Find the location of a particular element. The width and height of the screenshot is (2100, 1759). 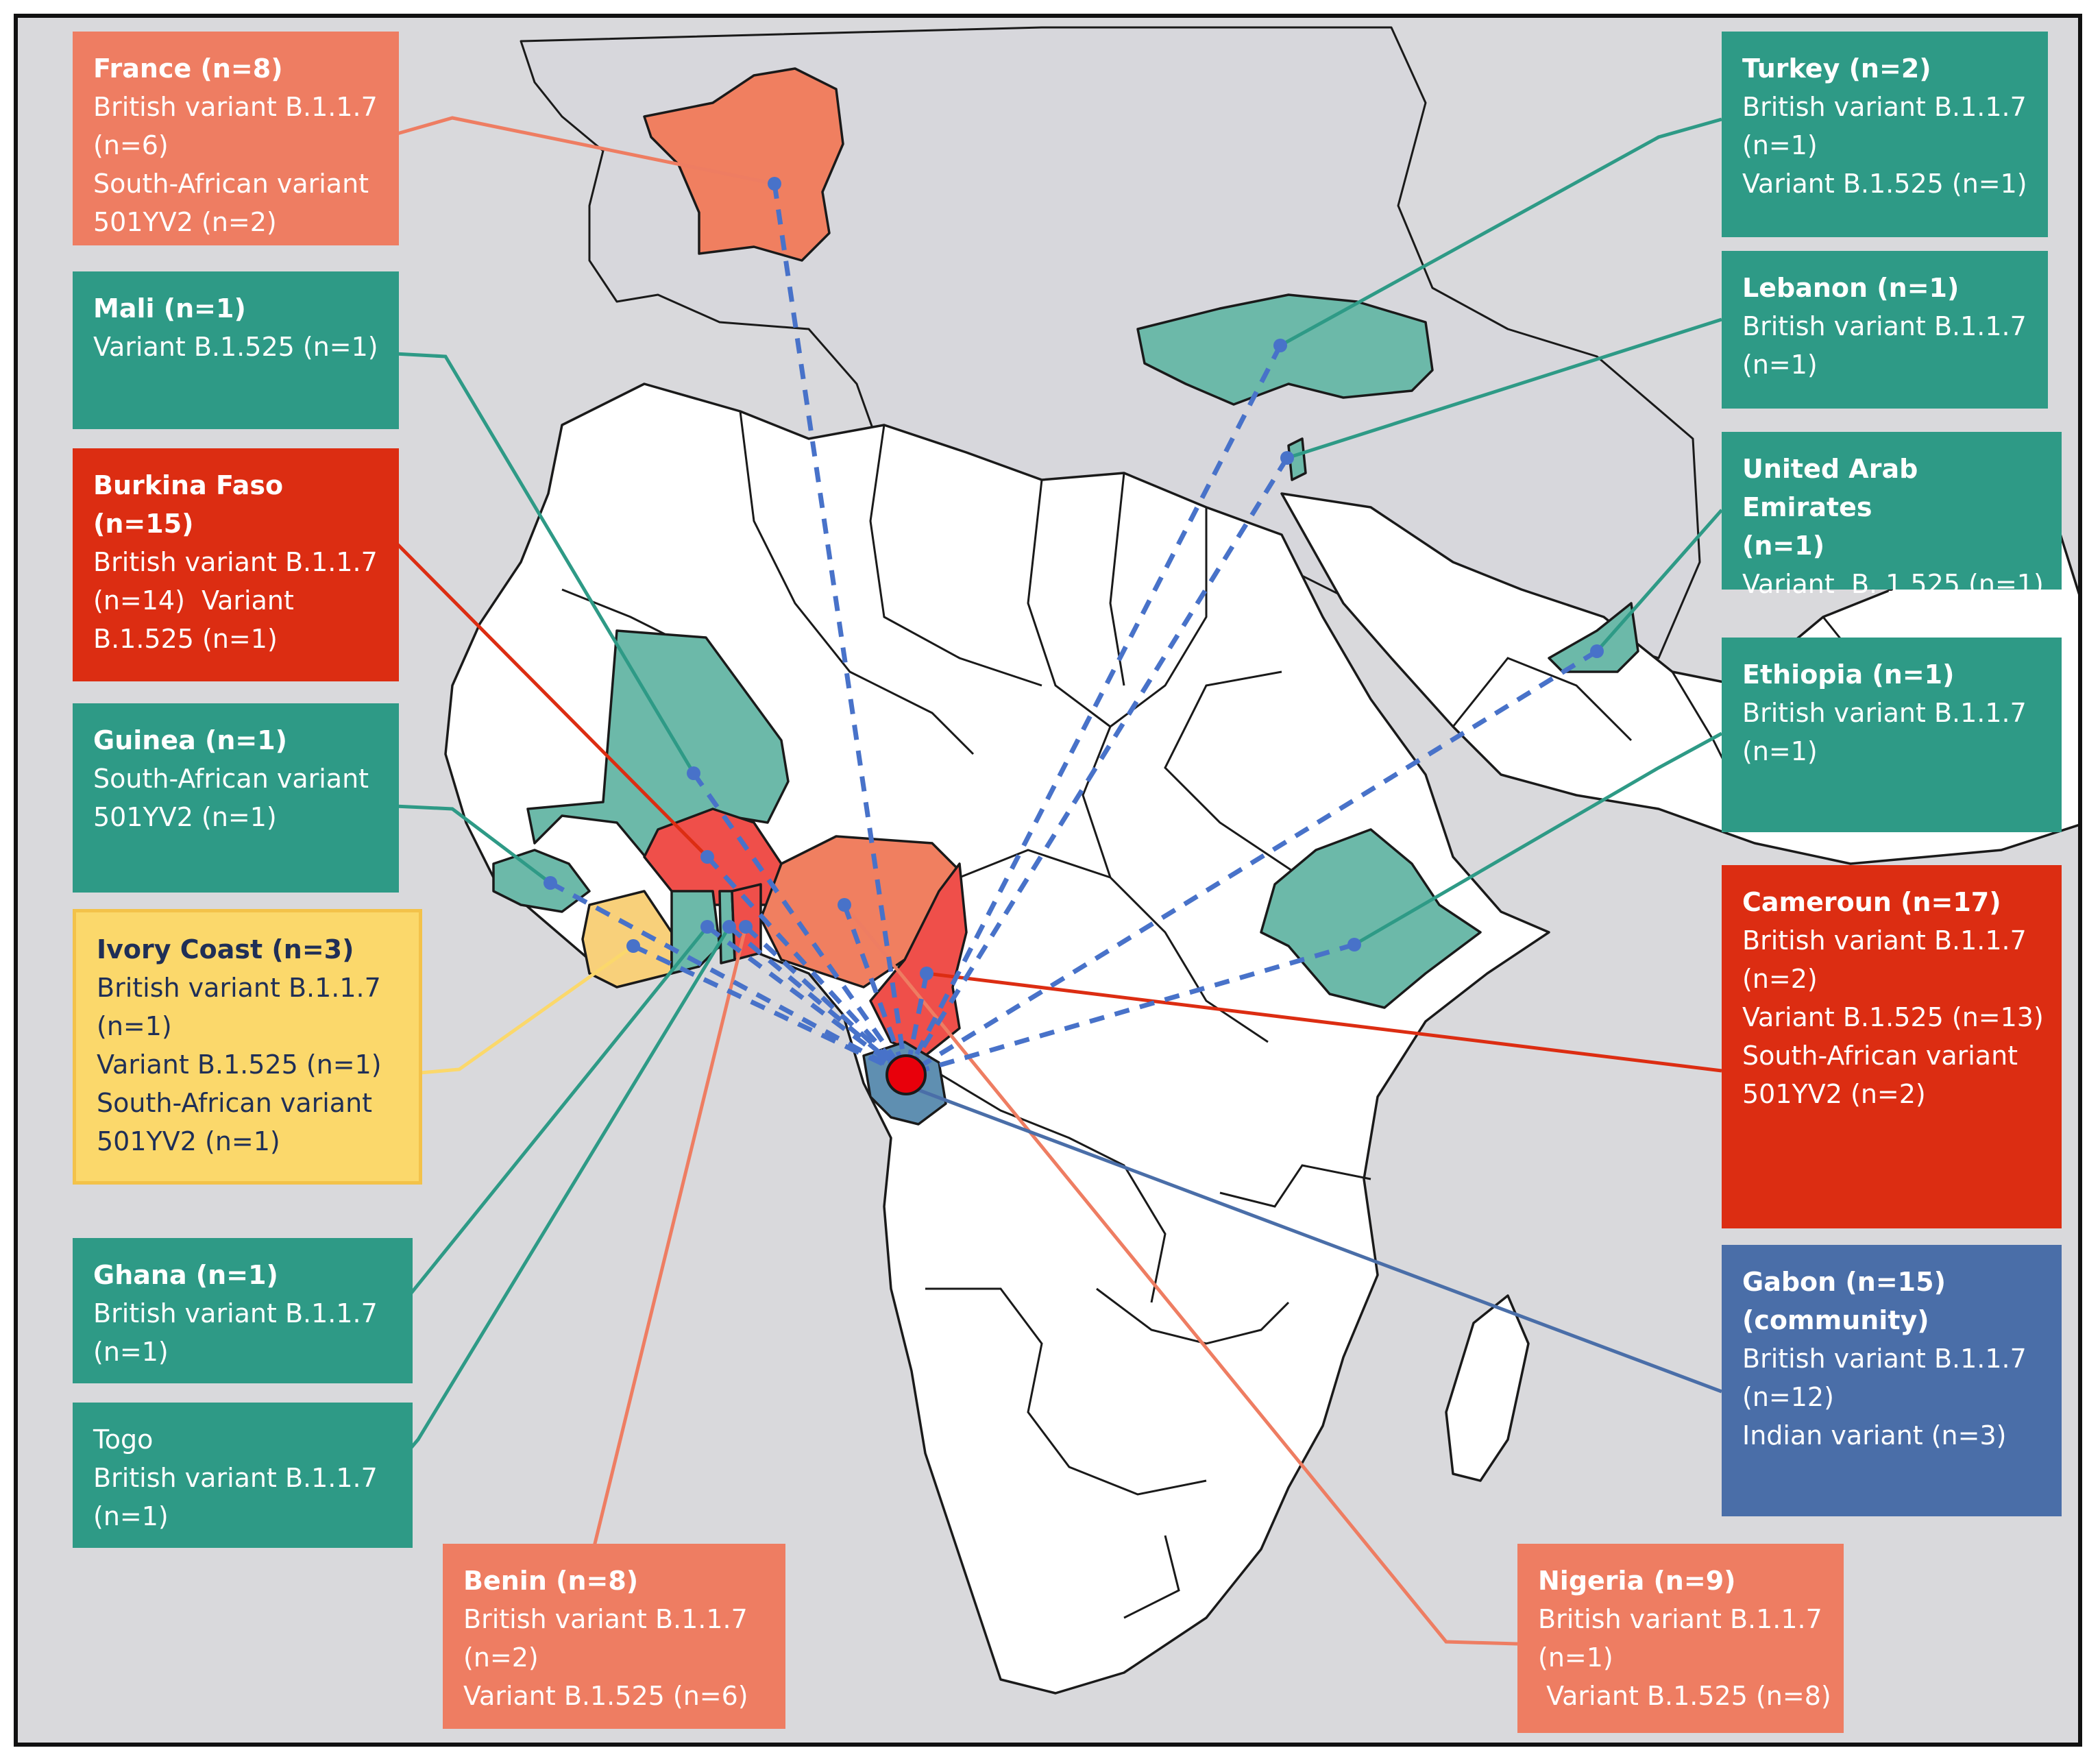

lebanon-leader is located at coordinates (1504, 388).